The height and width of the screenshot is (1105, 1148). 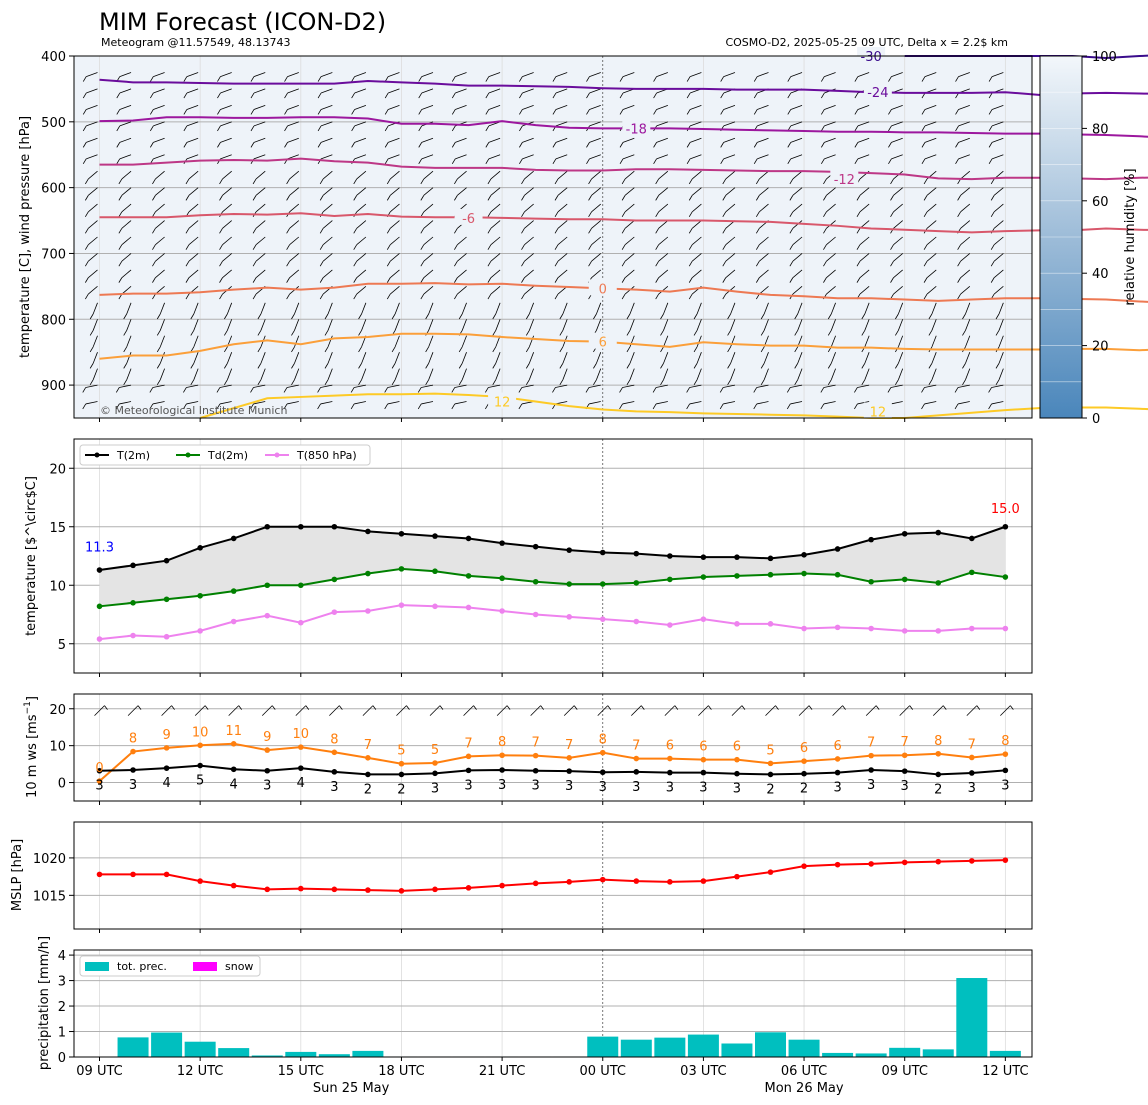 I want to click on y-tick-label: 600, so click(x=53, y=189).